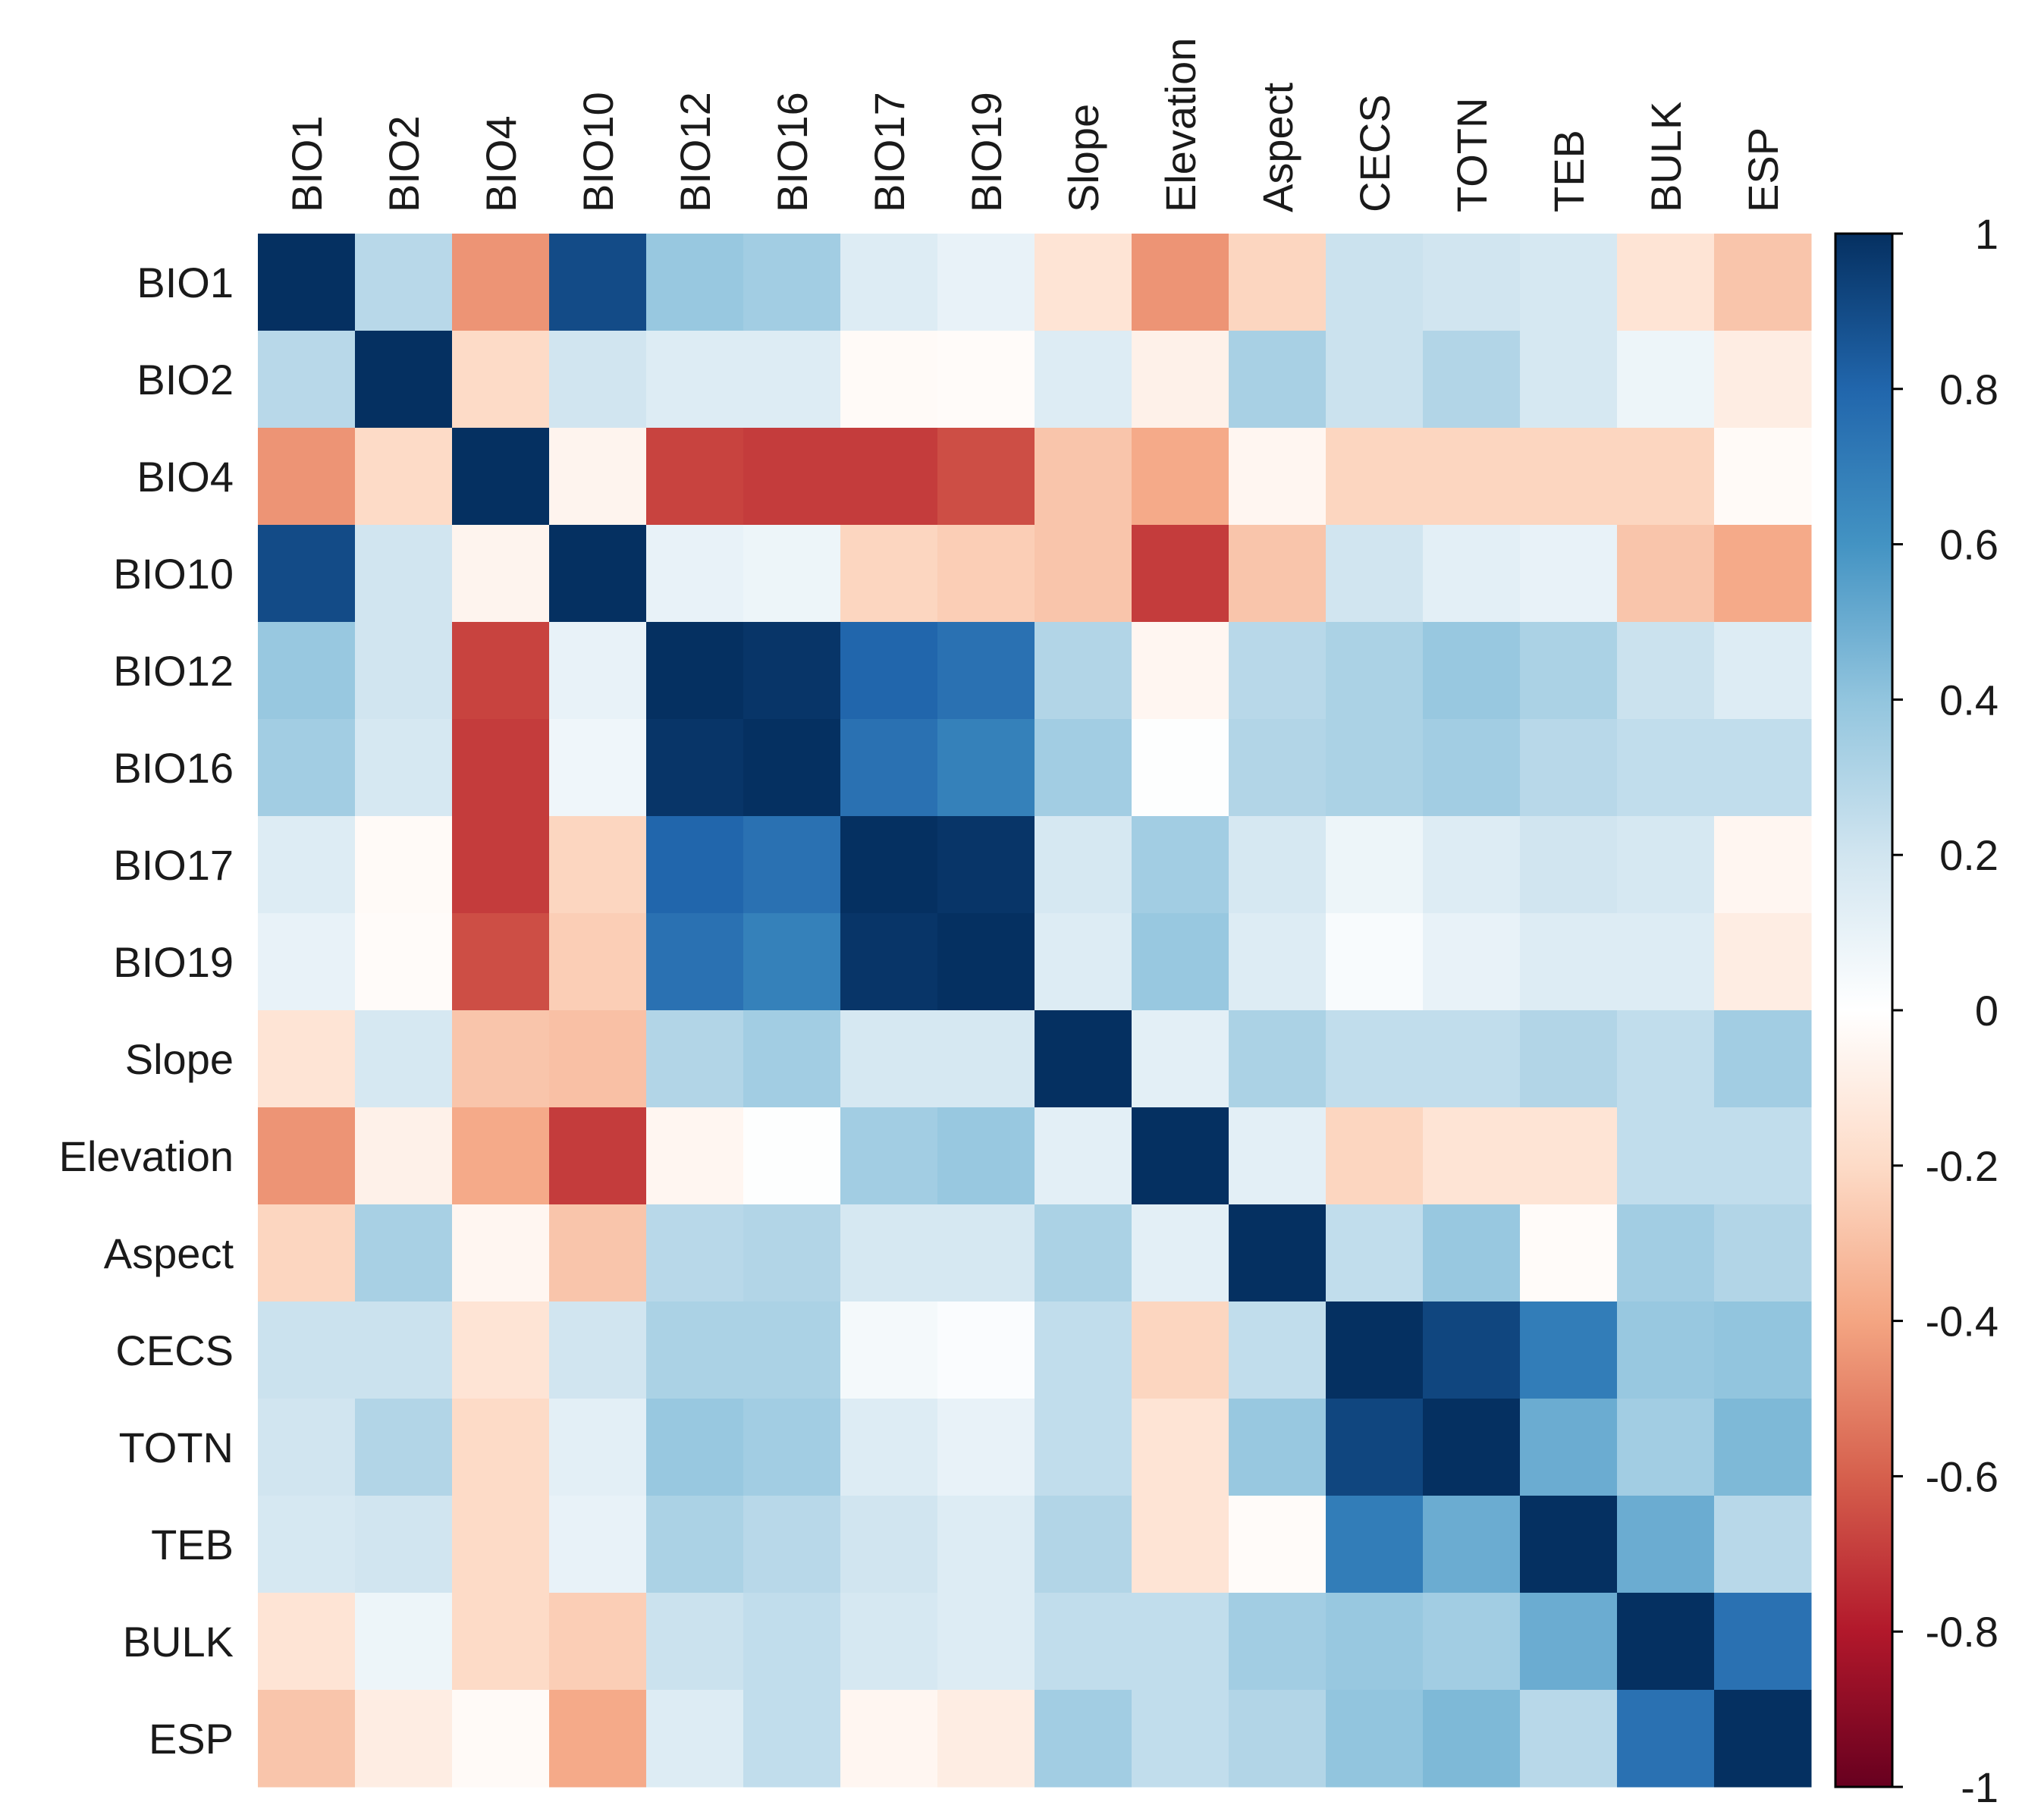 The width and height of the screenshot is (2044, 1818). Describe the element at coordinates (404, 1447) in the screenshot. I see `heatmap-cell-TOTN-BIO2` at that location.